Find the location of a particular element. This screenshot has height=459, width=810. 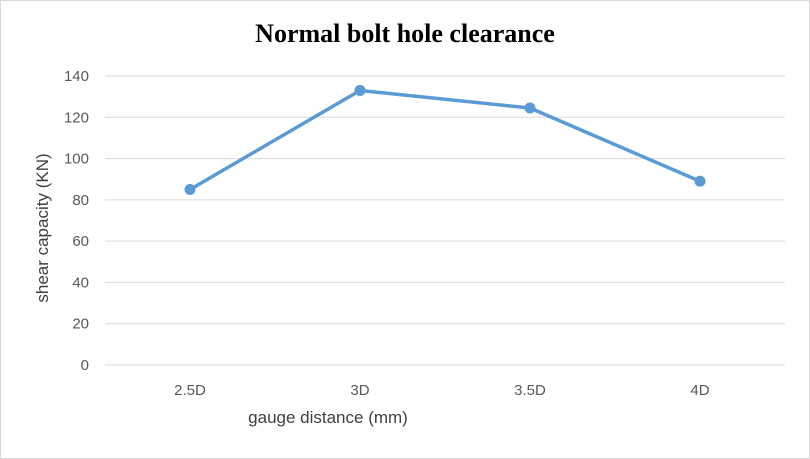

y-tick-label: 60 is located at coordinates (80, 241).